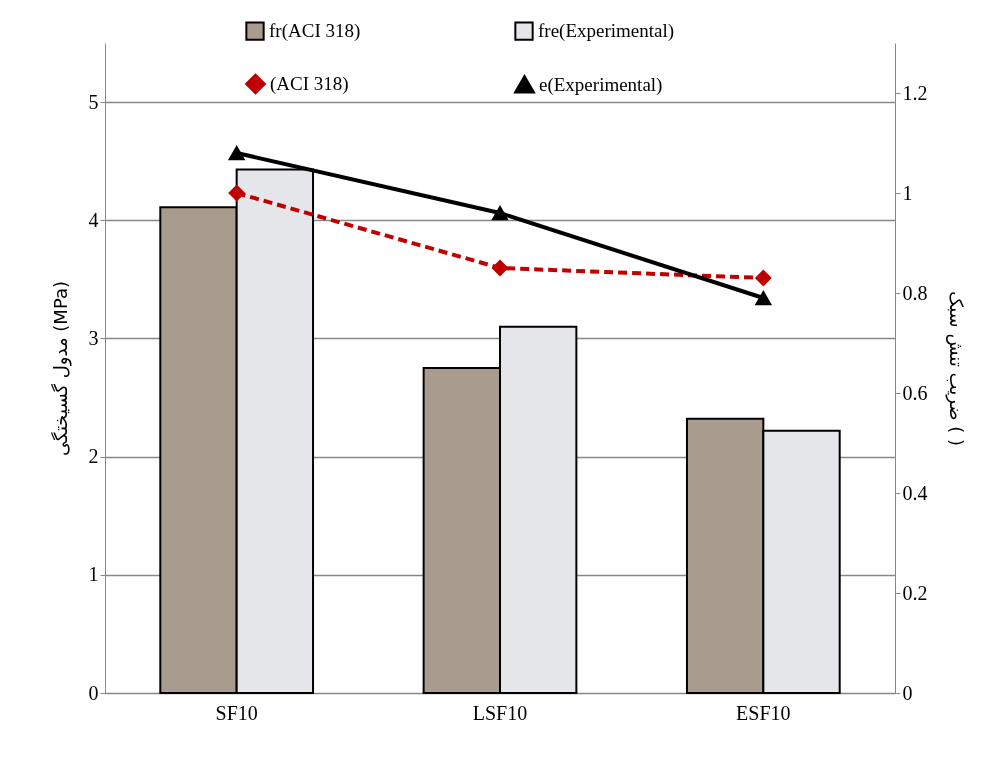 The image size is (1007, 761). I want to click on y-axis-title: مدول گسیختگی (MPa), so click(60, 368).